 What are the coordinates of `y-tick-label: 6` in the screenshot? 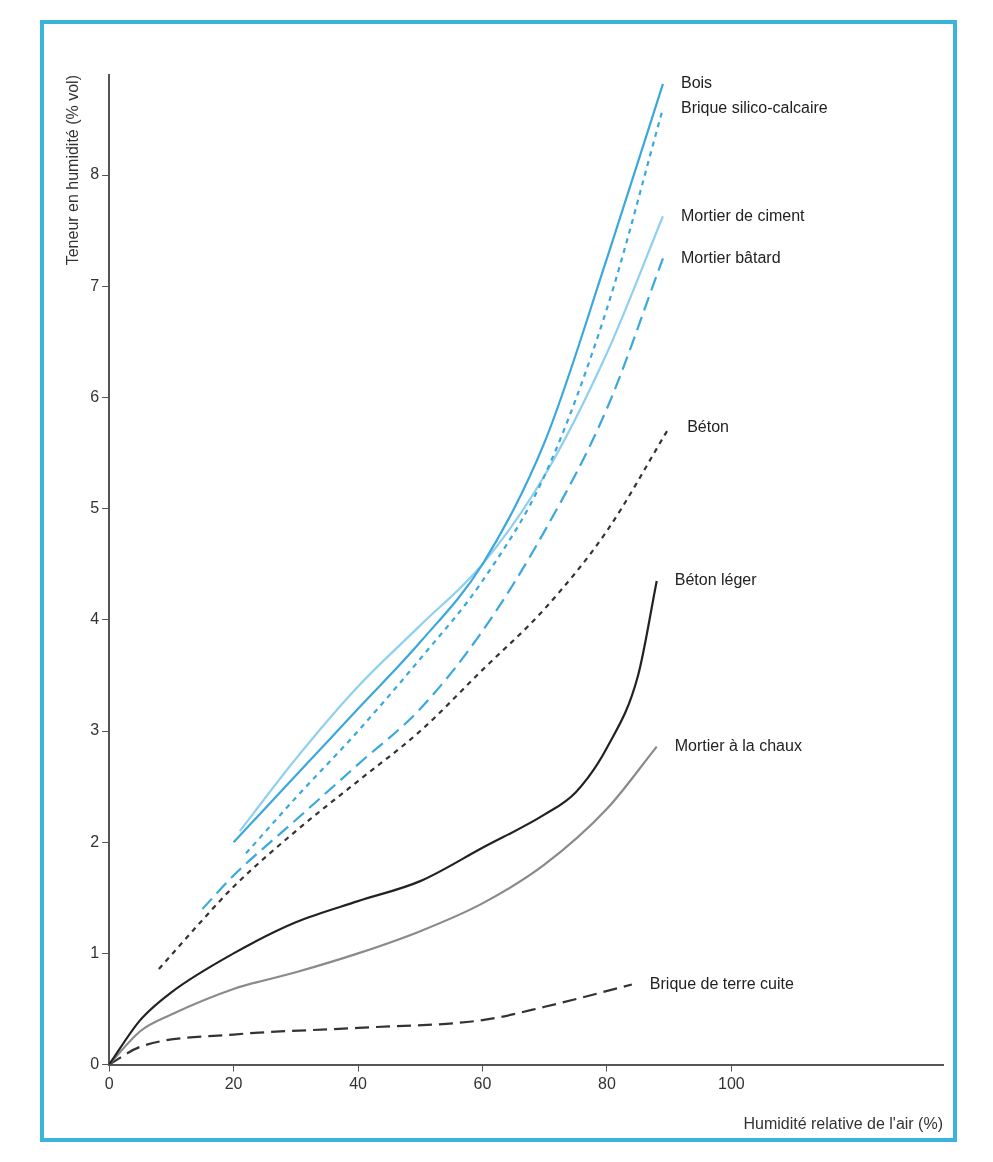 It's located at (95, 396).